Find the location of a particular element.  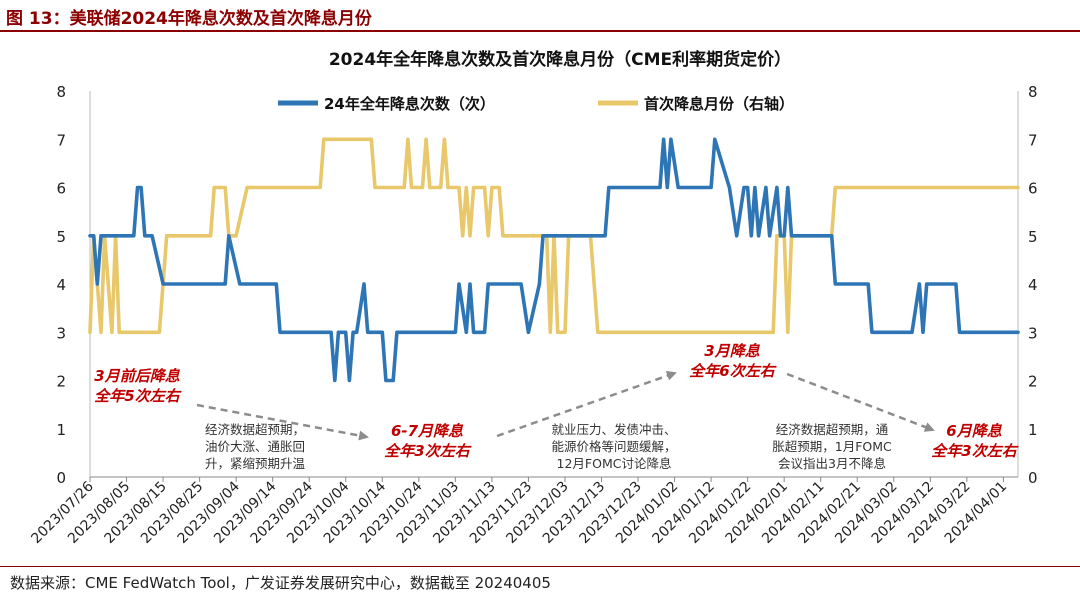

y-tick-label-left: 6 is located at coordinates (61, 189).